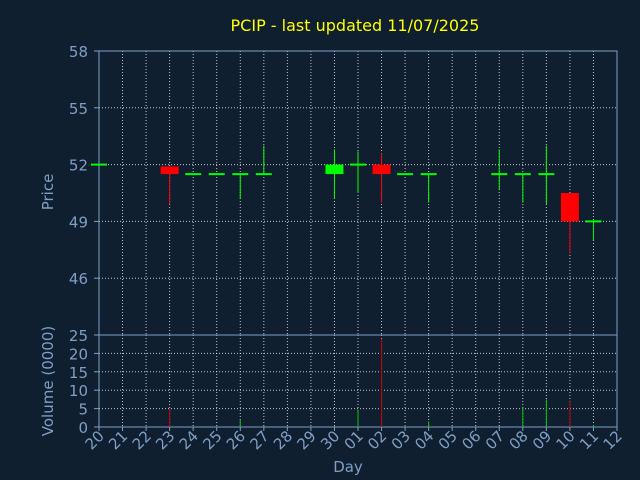 Image resolution: width=640 pixels, height=480 pixels. Describe the element at coordinates (78, 354) in the screenshot. I see `volume-tick-label: 20` at that location.